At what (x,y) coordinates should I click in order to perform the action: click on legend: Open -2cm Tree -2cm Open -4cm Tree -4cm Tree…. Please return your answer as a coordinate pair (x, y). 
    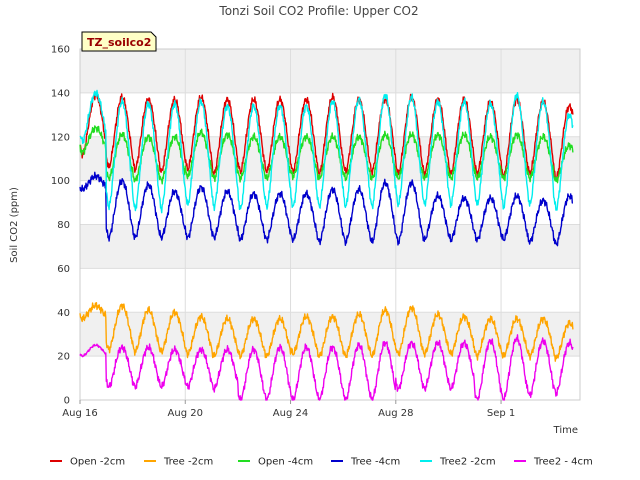
    Looking at the image, I should click on (321, 462).